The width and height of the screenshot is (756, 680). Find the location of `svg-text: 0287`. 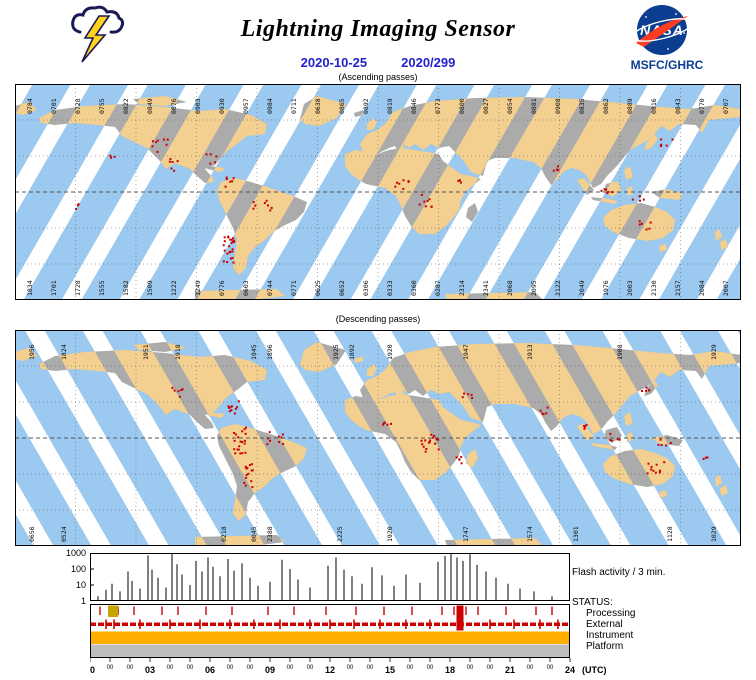

svg-text: 0287 is located at coordinates (438, 288).